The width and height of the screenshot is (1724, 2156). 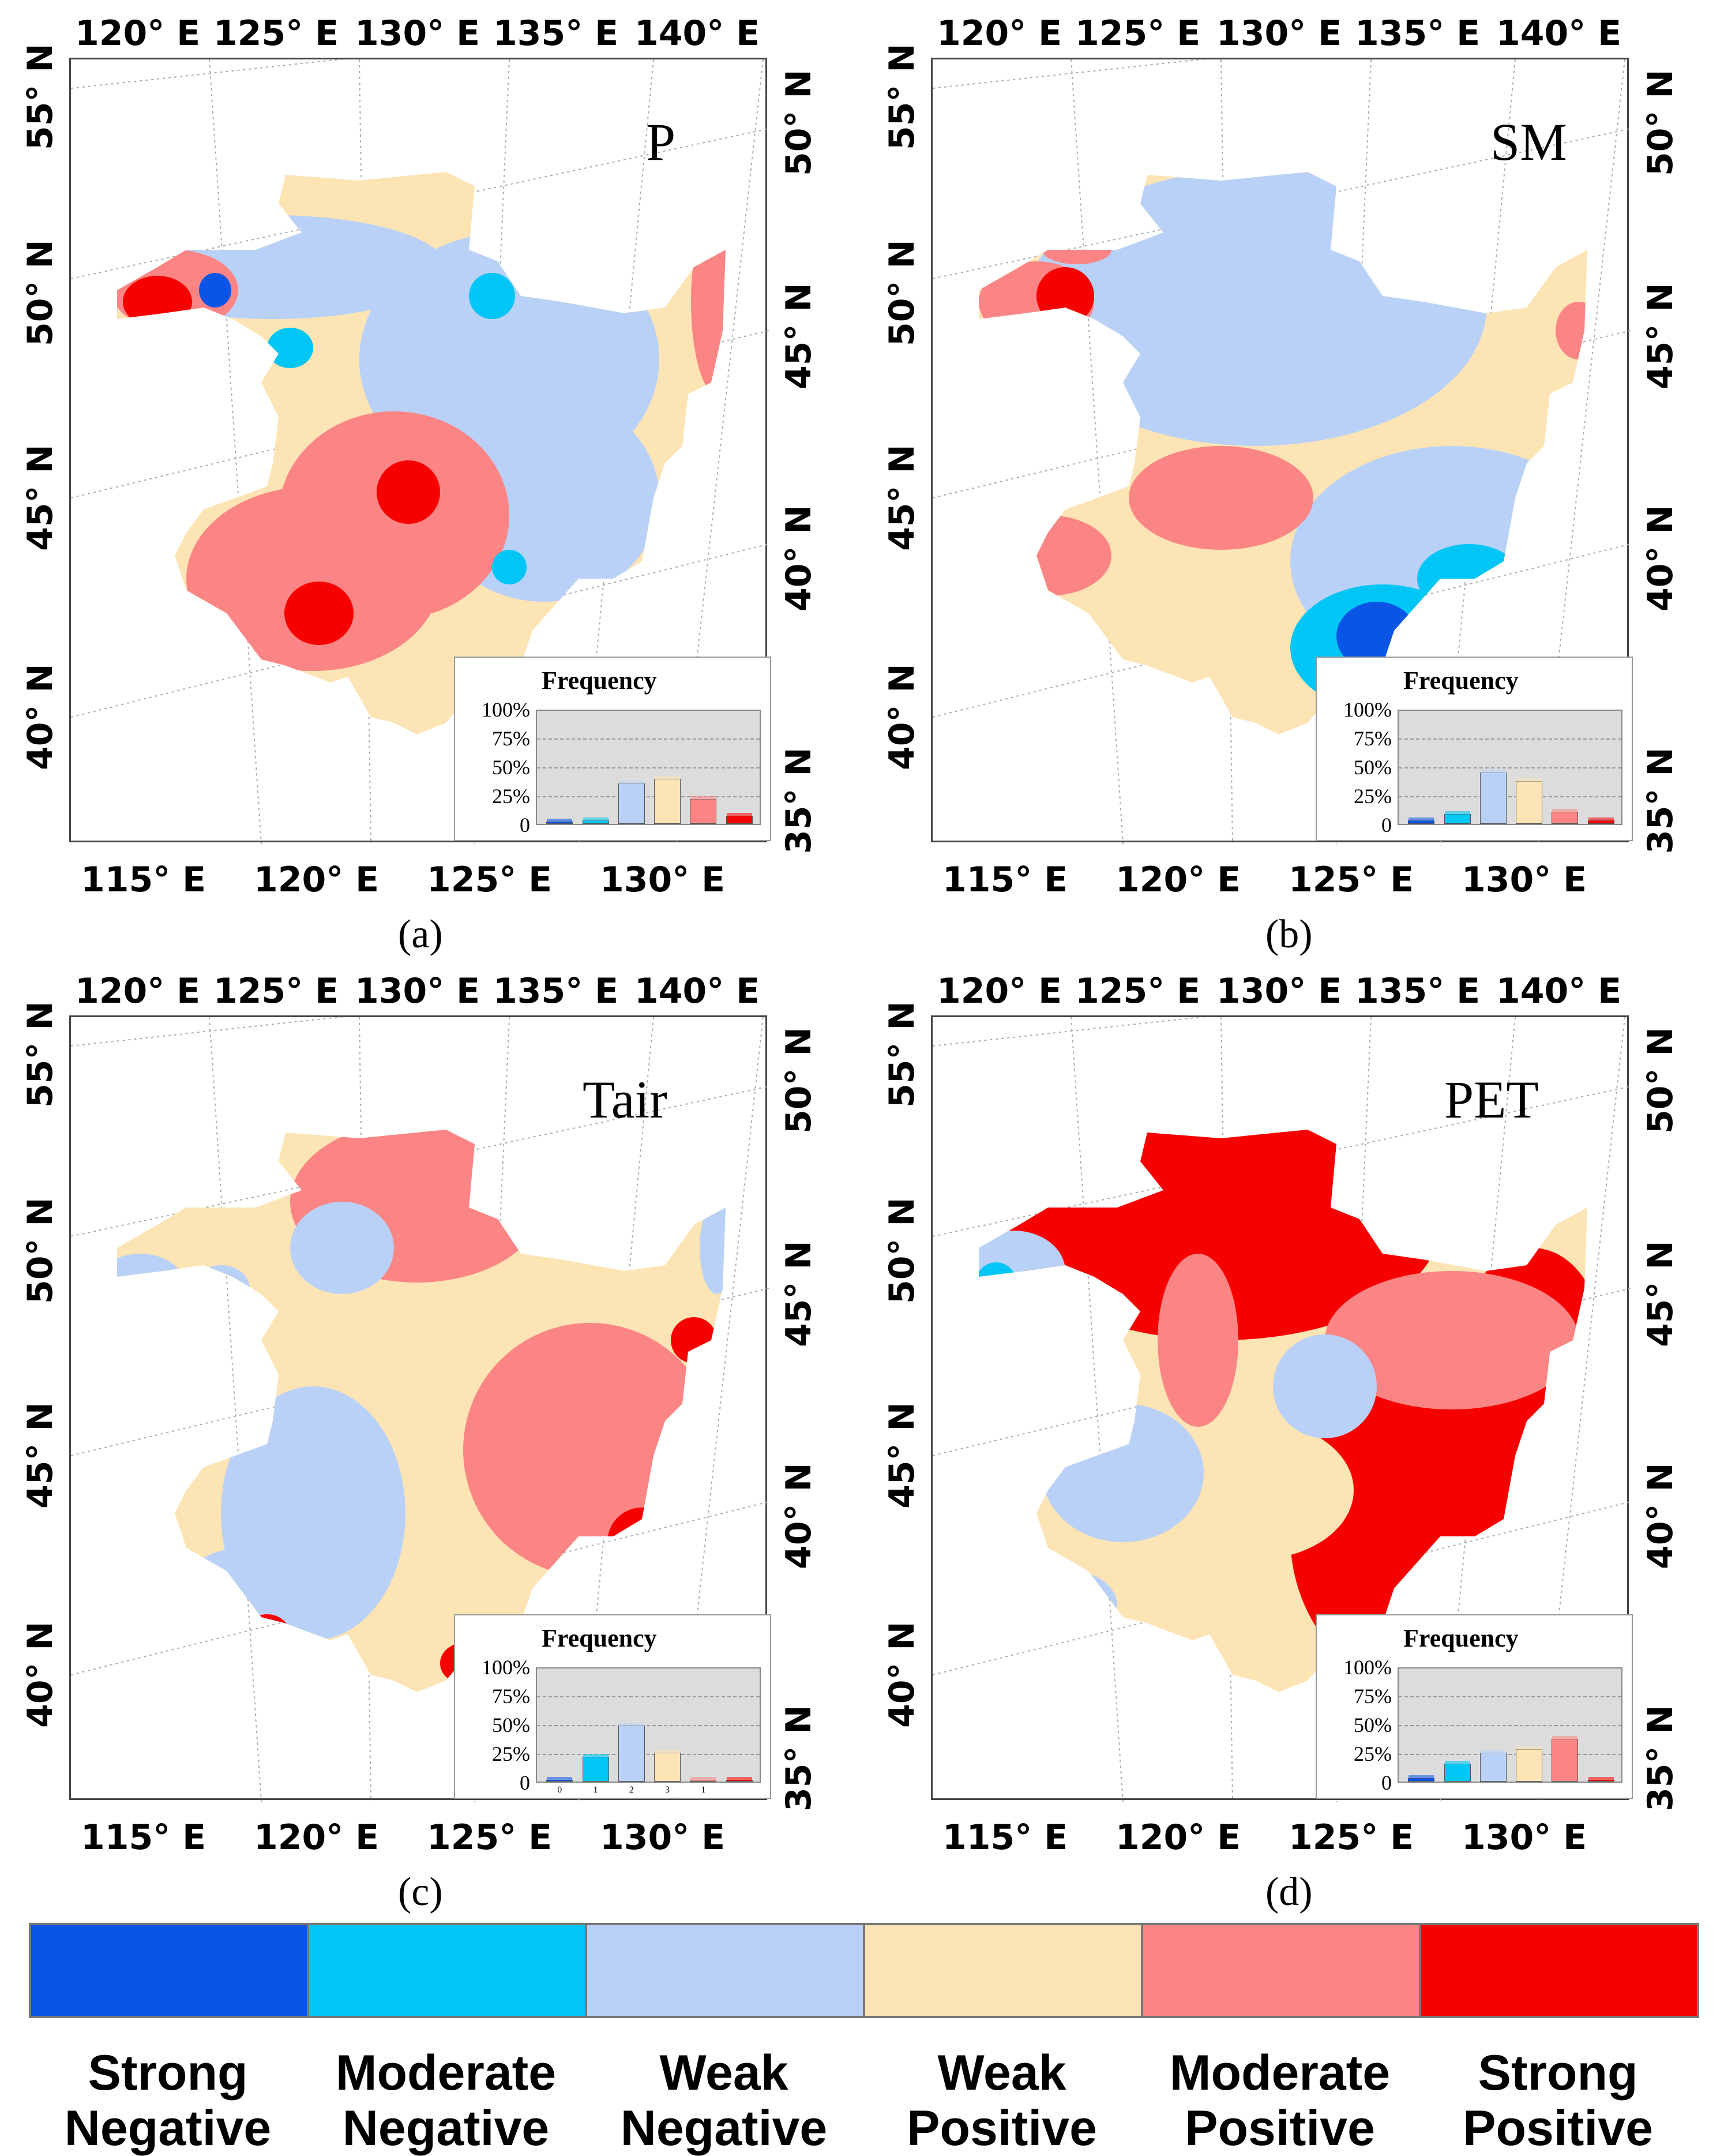 What do you see at coordinates (559, 1790) in the screenshot?
I see `frequency-bar-label: 0` at bounding box center [559, 1790].